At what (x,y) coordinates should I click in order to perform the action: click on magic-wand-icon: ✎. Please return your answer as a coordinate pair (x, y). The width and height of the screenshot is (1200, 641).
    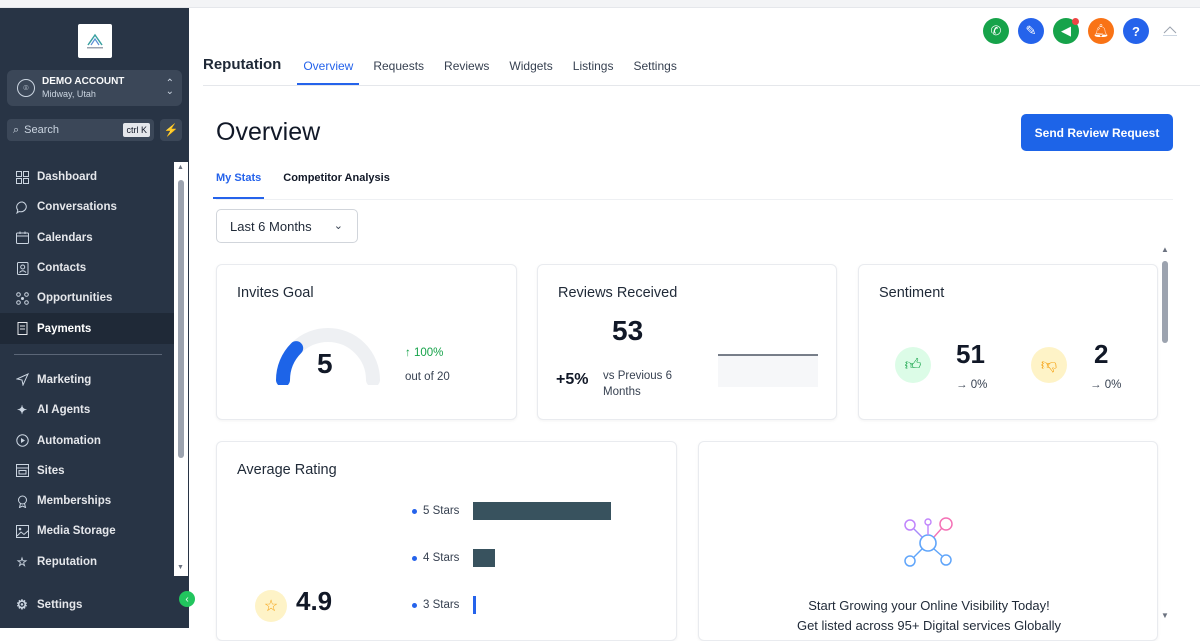
    Looking at the image, I should click on (1031, 30).